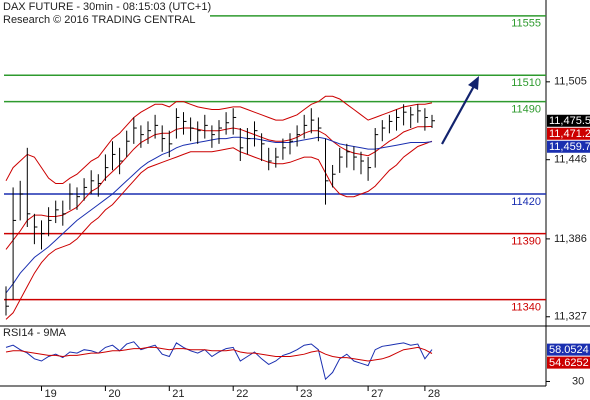  I want to click on price-marker-label: 11,471.2, so click(569, 134).